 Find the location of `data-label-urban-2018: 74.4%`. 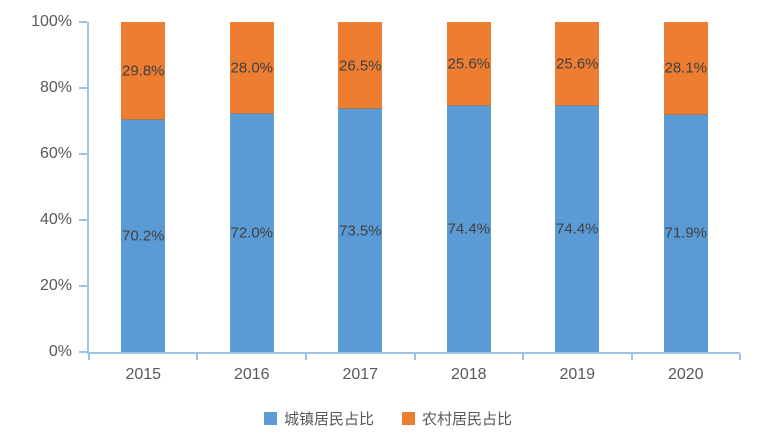

data-label-urban-2018: 74.4% is located at coordinates (469, 229).